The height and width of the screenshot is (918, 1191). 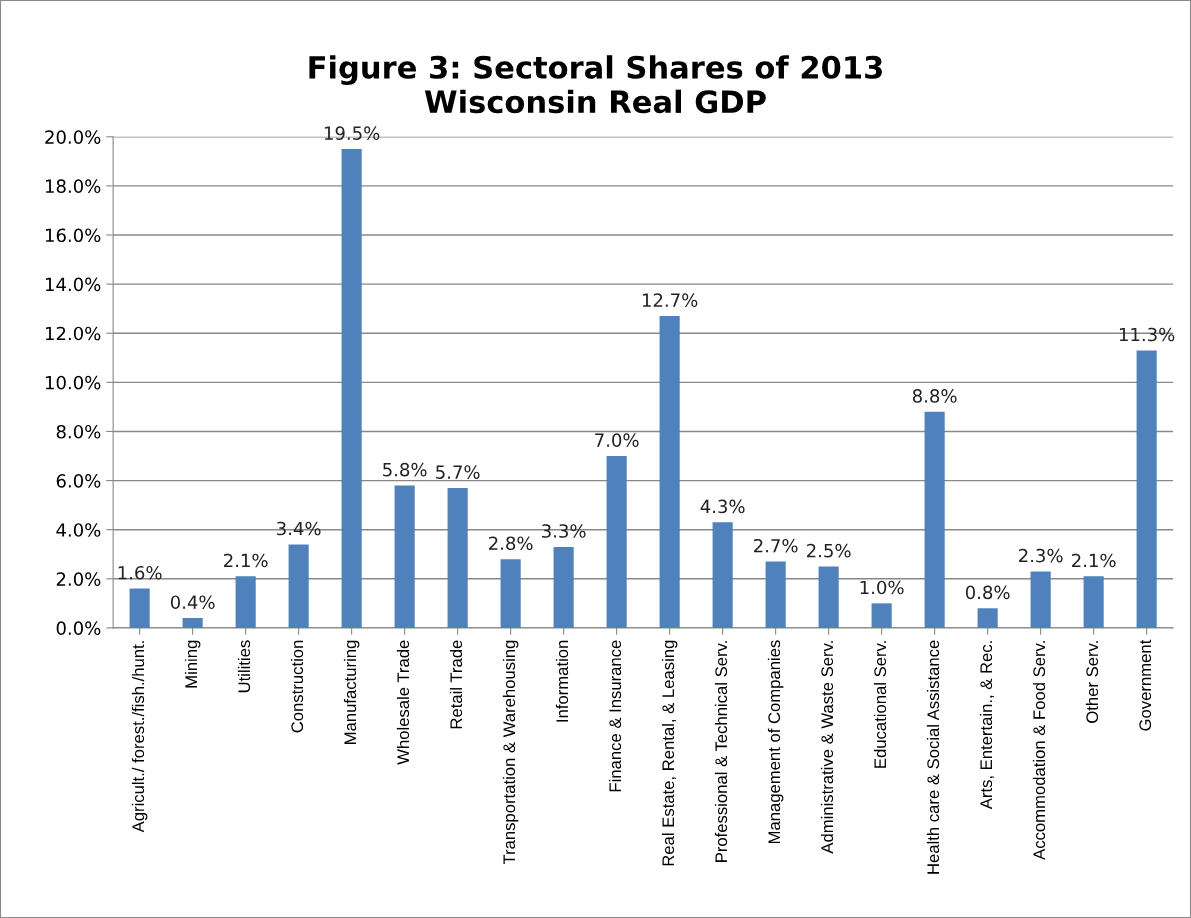 I want to click on x-tick-label: Retail Trade, so click(x=456, y=684).